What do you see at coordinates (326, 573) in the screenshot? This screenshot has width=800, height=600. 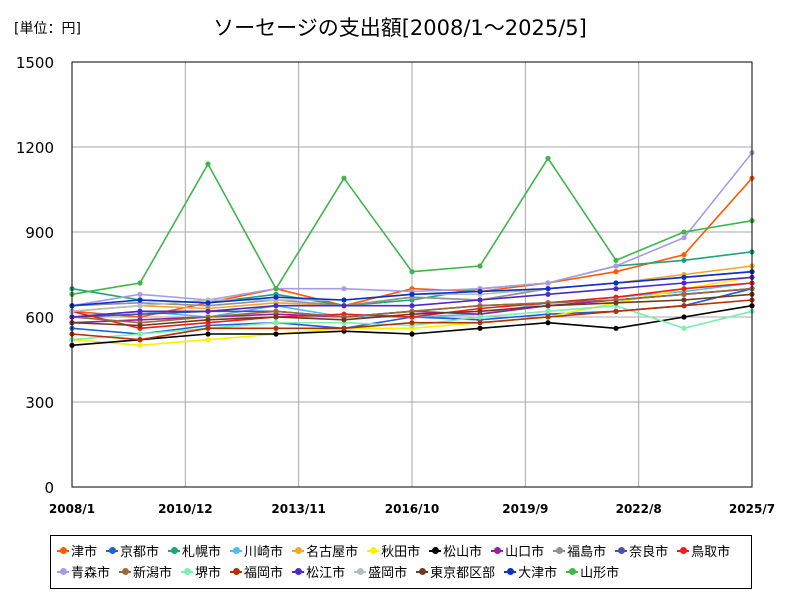 I see `legend-label: 松江市` at bounding box center [326, 573].